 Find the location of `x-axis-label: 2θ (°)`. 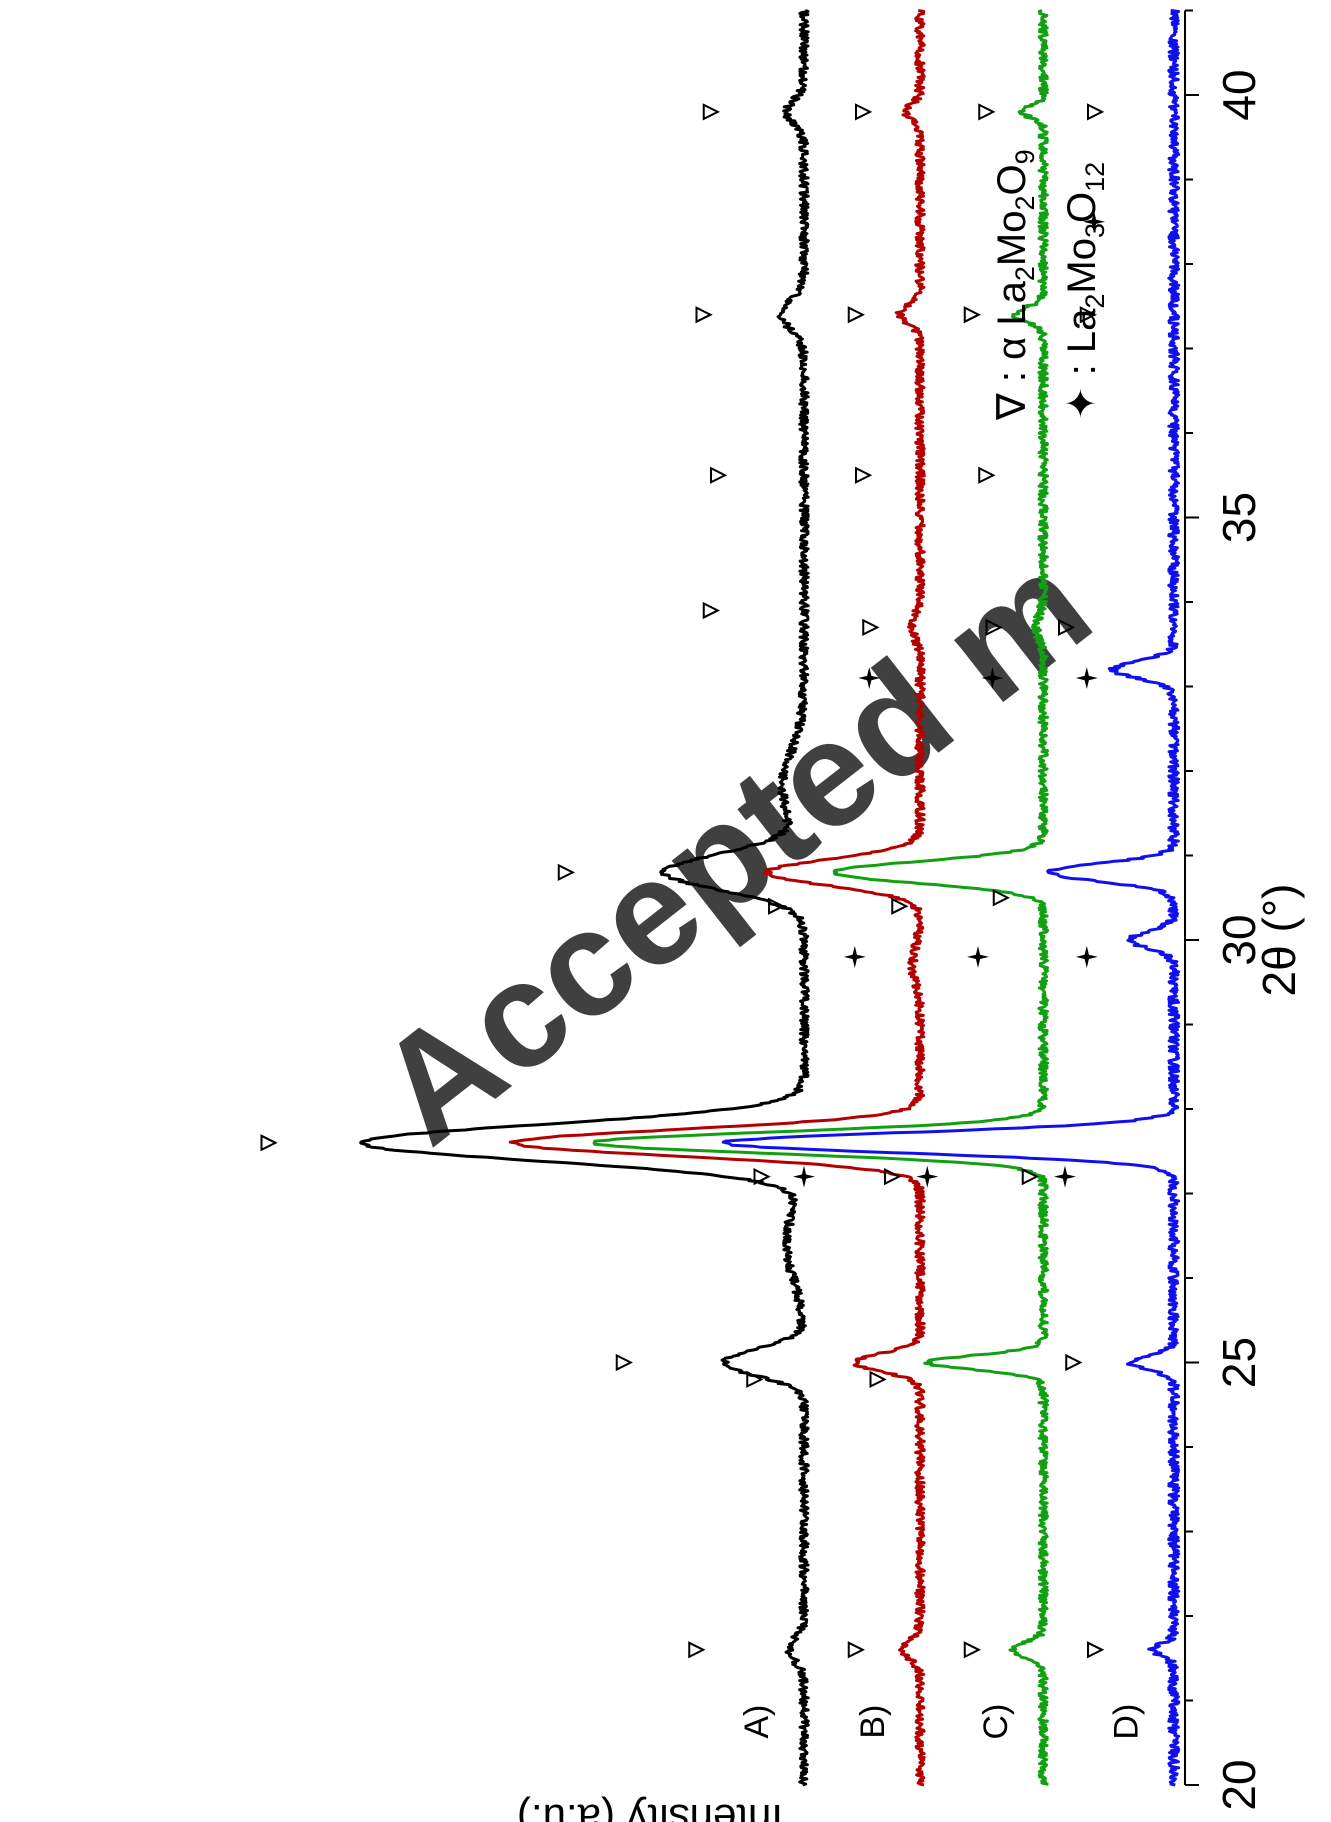

x-axis-label: 2θ (°) is located at coordinates (1279, 940).